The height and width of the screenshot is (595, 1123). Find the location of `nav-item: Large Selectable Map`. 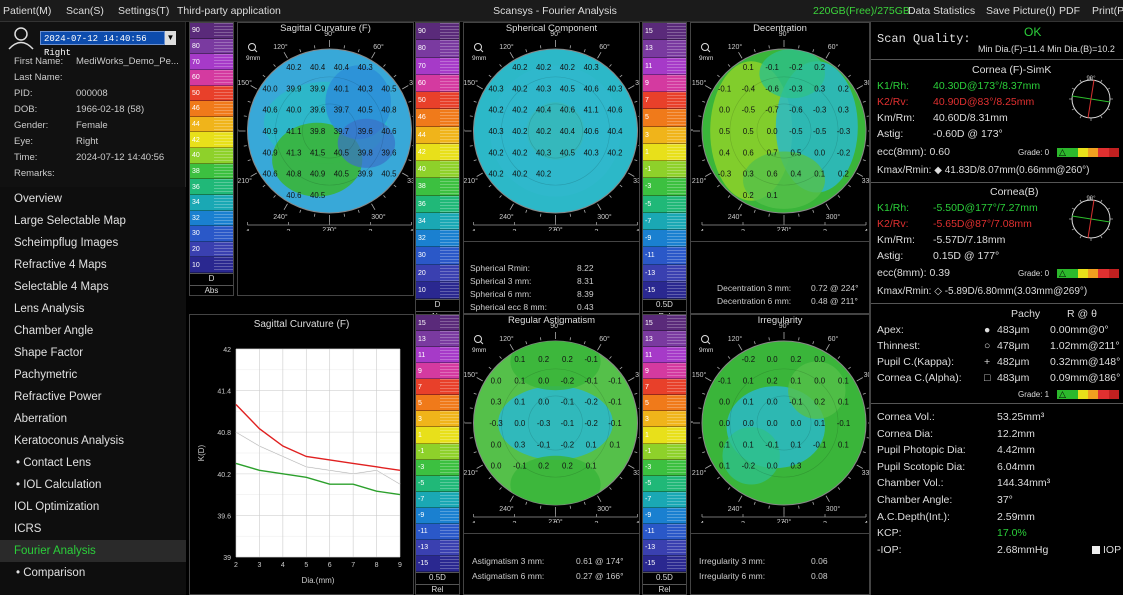

nav-item: Large Selectable Map is located at coordinates (70, 221).